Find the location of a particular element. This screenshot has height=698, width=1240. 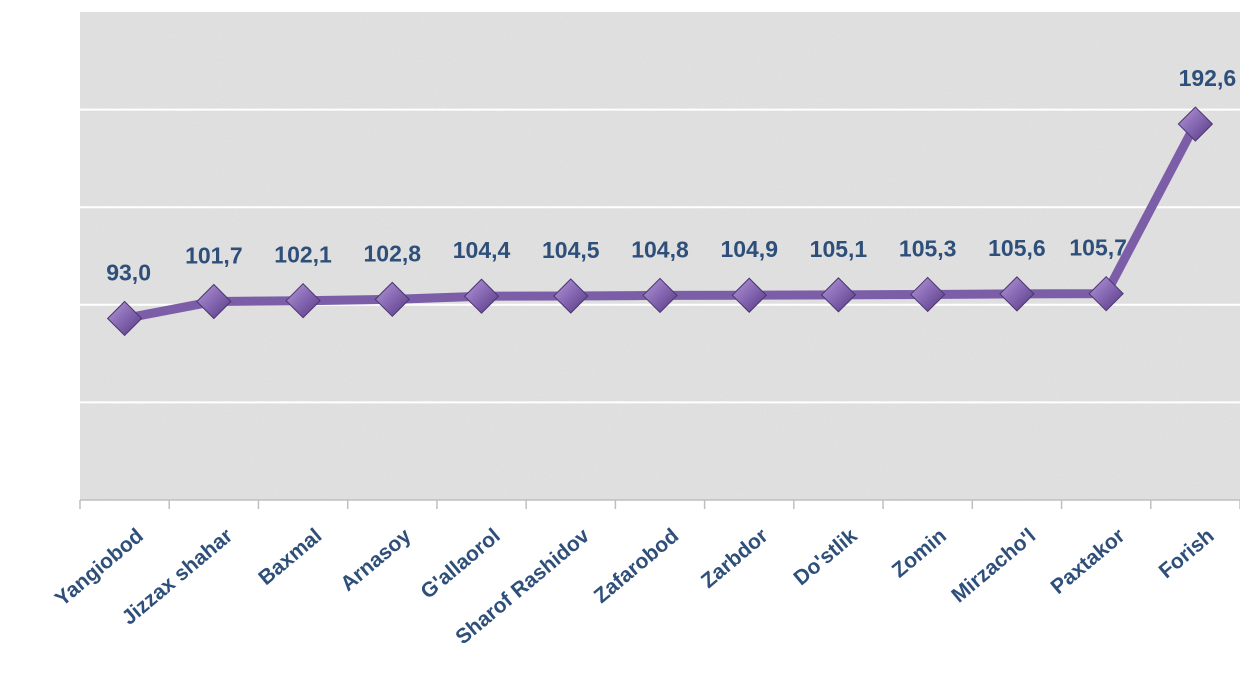

data-label: 105,3 is located at coordinates (928, 248).